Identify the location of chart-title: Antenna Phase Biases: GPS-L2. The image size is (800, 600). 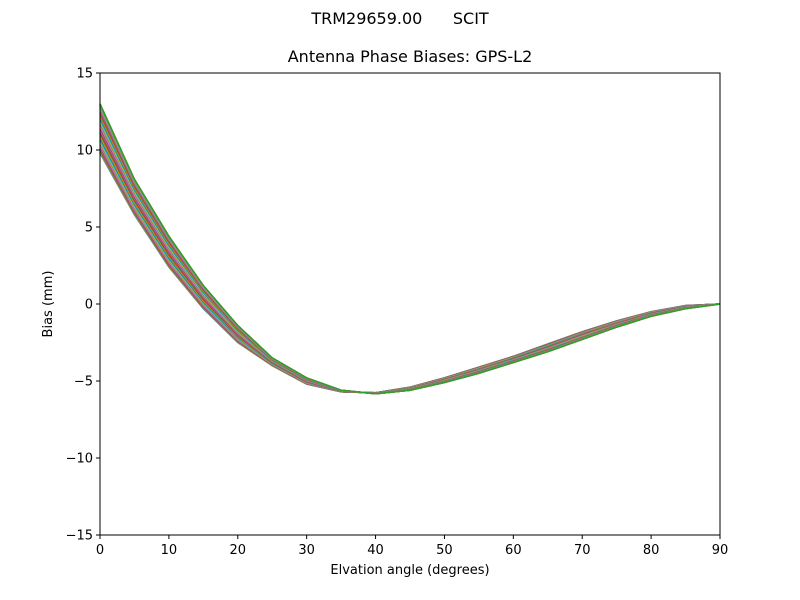
(410, 56).